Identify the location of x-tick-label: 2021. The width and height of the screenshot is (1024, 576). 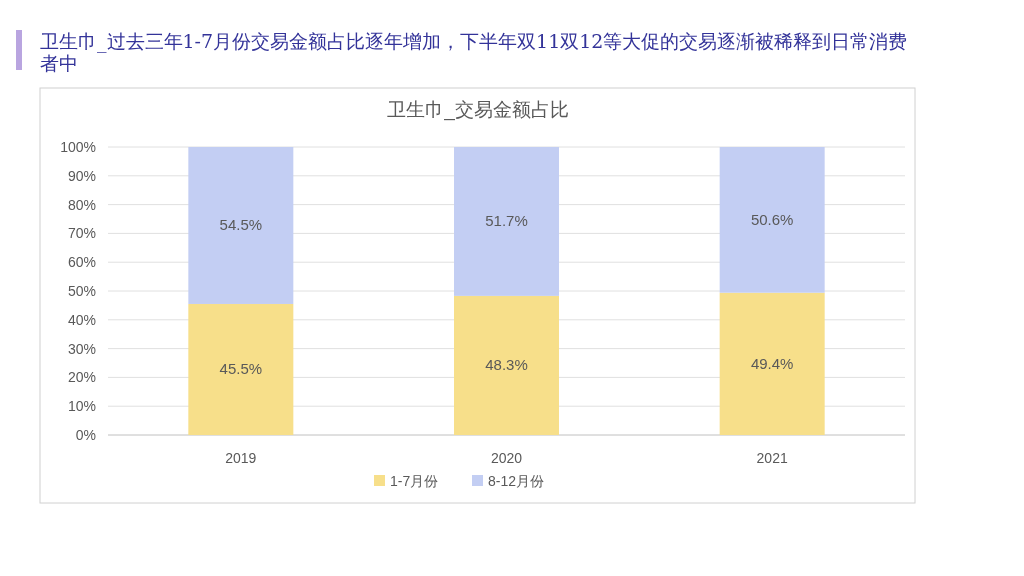
(772, 458).